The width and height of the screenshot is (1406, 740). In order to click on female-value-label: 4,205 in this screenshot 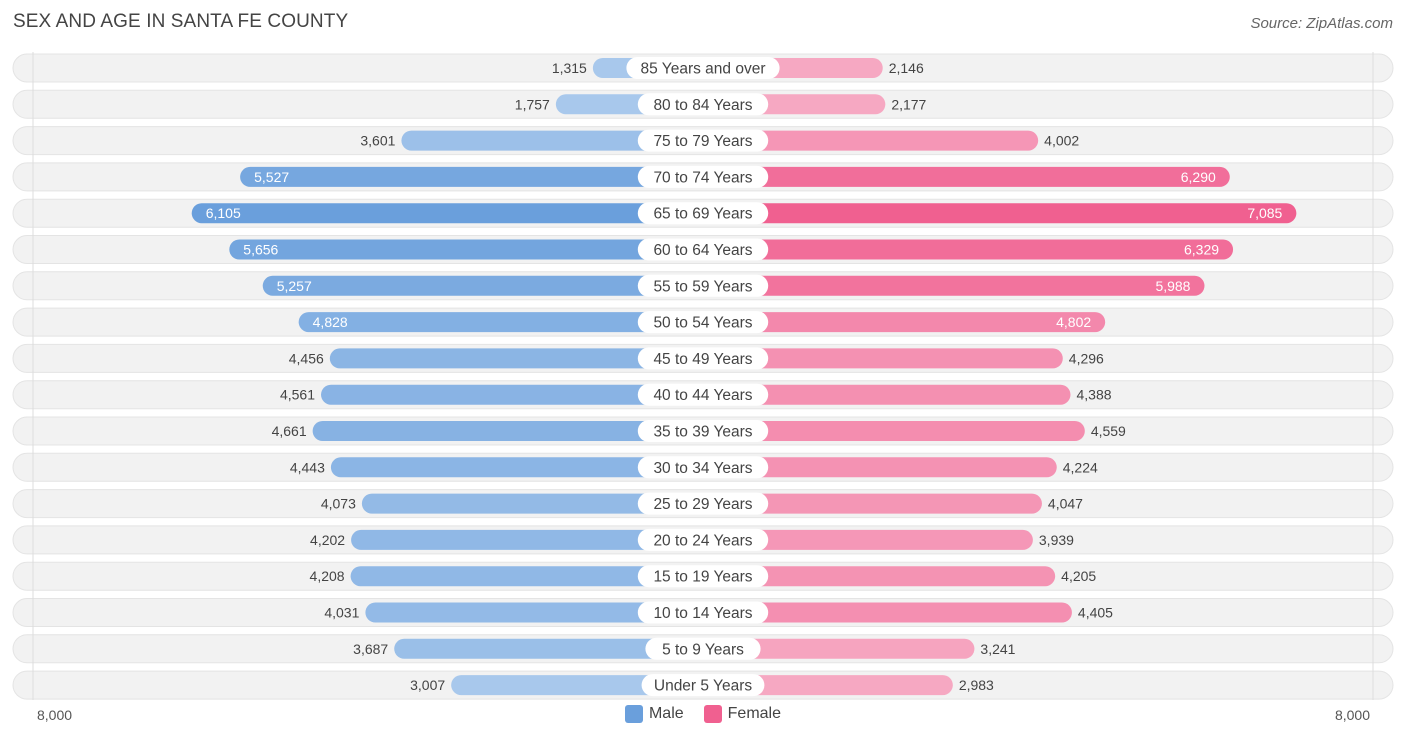, I will do `click(1078, 576)`.